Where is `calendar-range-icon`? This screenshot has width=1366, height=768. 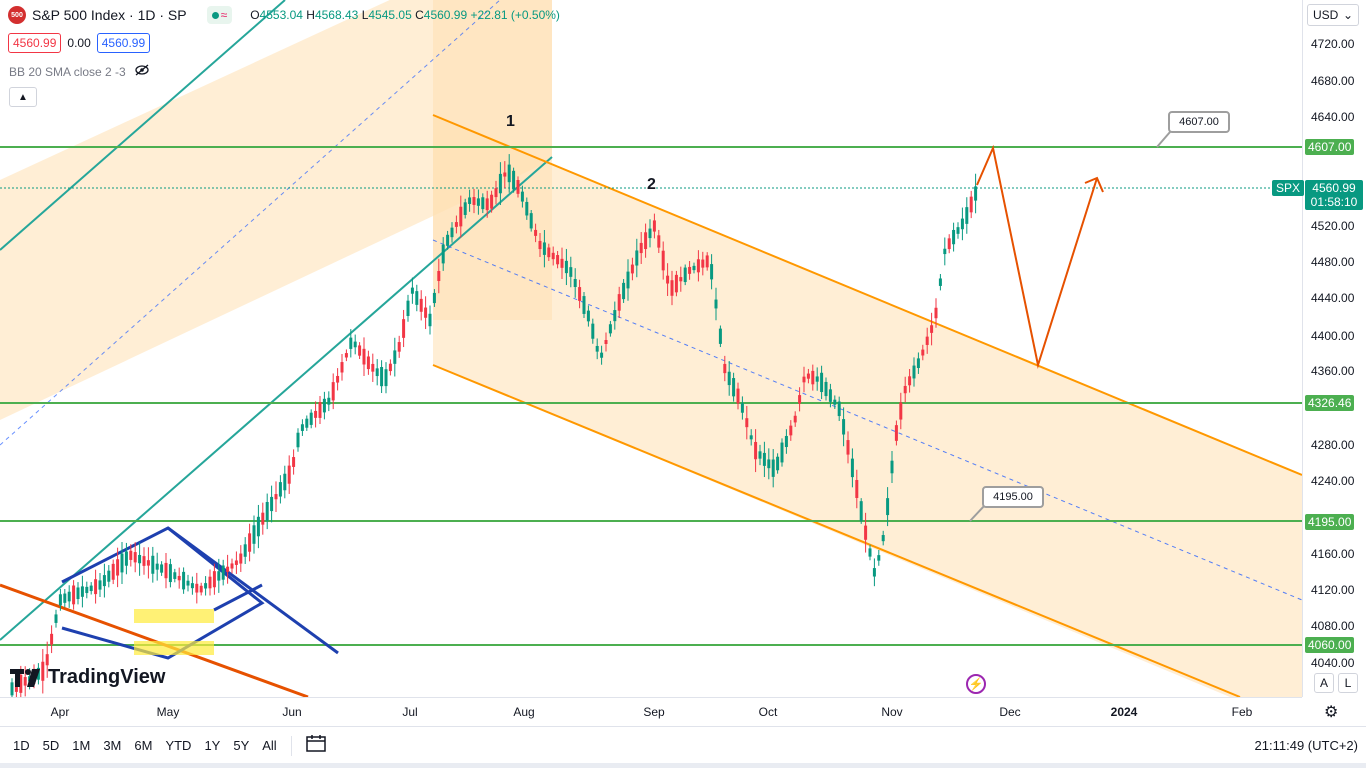 calendar-range-icon is located at coordinates (315, 745).